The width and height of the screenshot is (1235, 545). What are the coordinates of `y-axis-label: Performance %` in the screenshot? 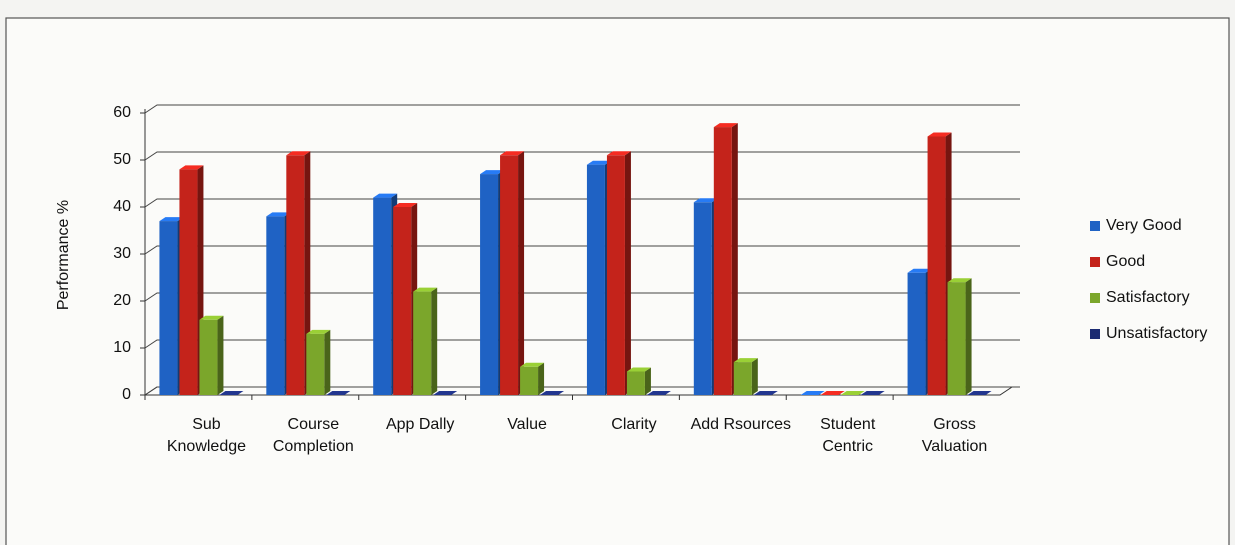 It's located at (63, 255).